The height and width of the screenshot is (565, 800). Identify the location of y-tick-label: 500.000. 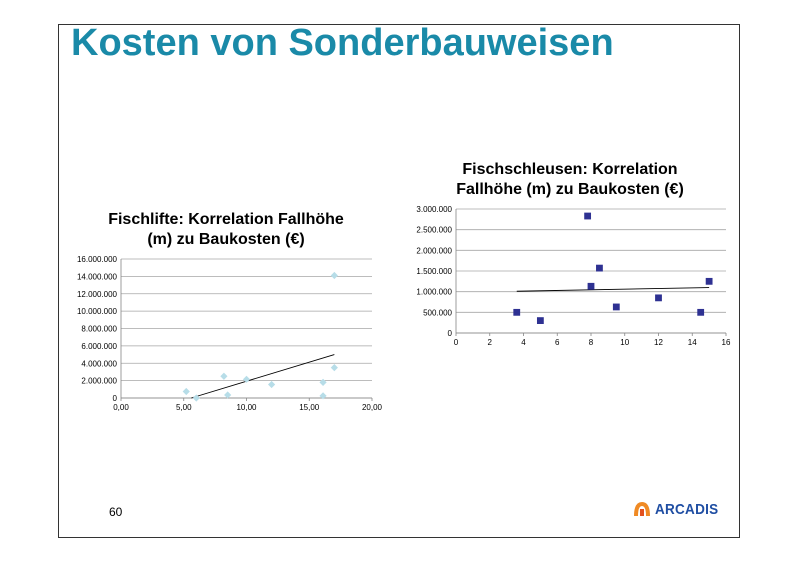
(437, 312).